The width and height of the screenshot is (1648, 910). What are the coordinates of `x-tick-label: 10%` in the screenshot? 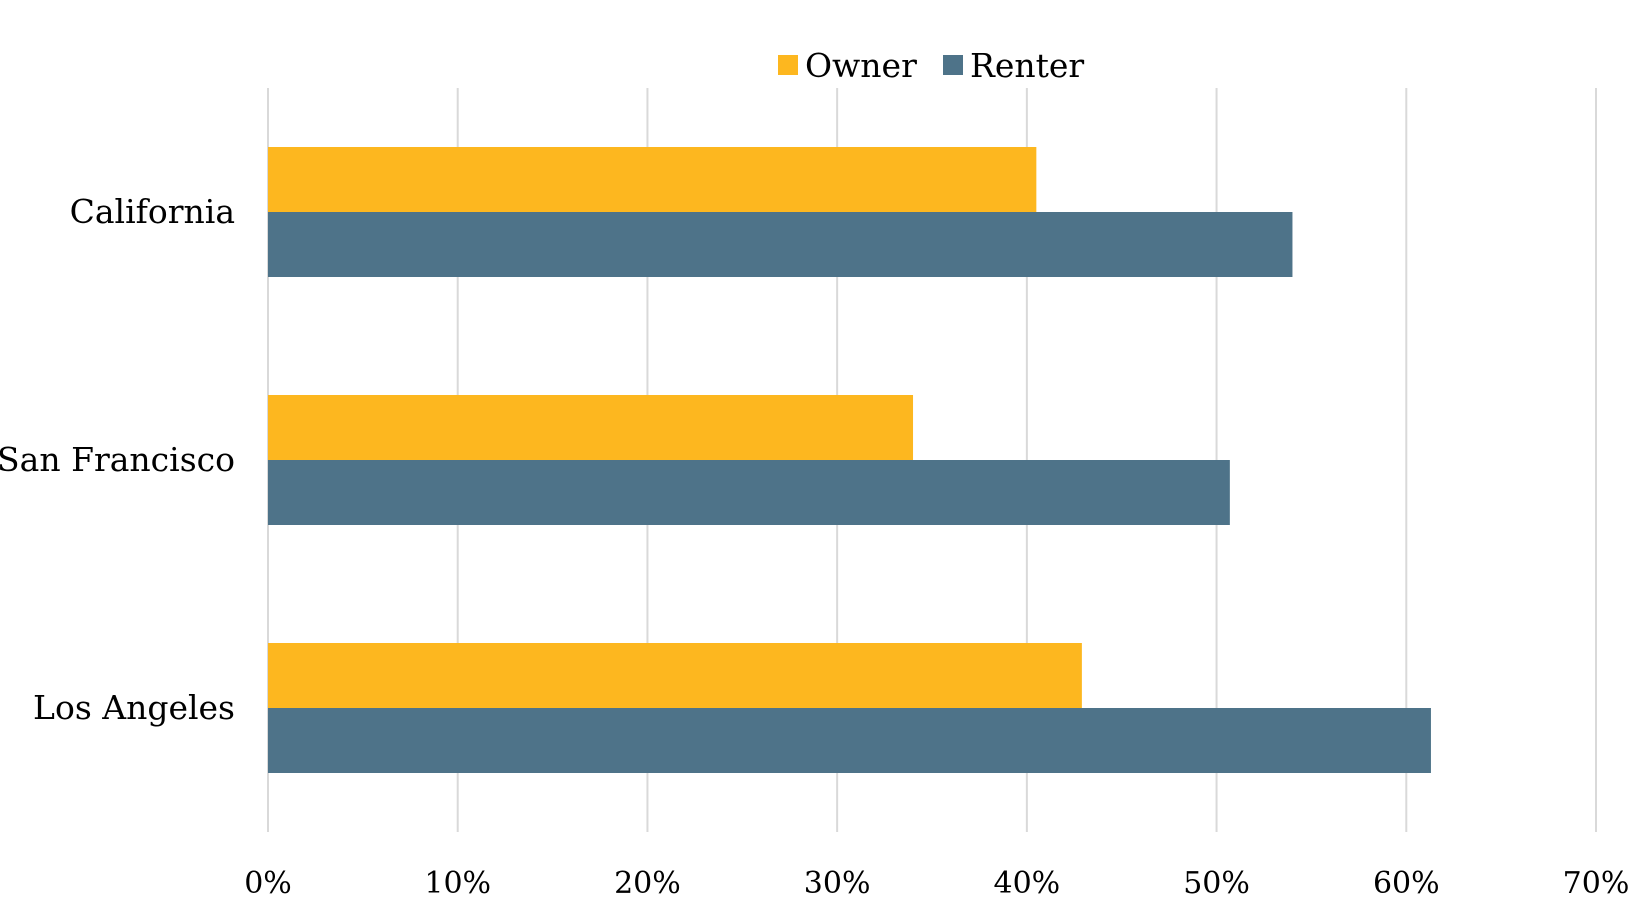 It's located at (457, 883).